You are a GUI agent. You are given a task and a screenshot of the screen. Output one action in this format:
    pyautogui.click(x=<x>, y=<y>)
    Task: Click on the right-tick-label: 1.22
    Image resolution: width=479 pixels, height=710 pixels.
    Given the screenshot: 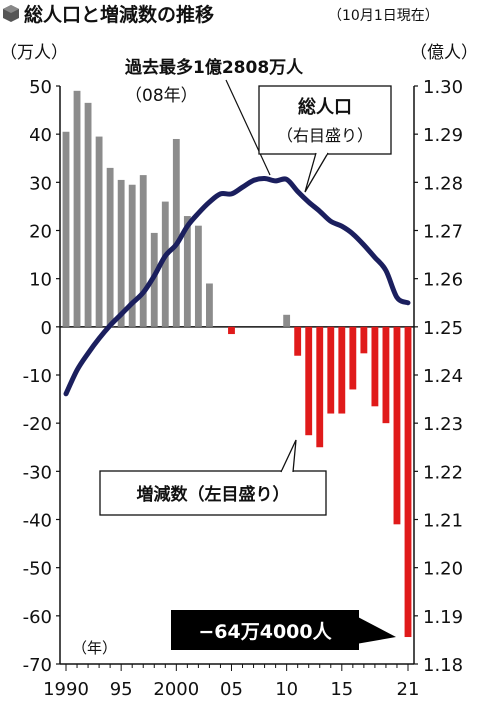 What is the action you would take?
    pyautogui.click(x=443, y=472)
    